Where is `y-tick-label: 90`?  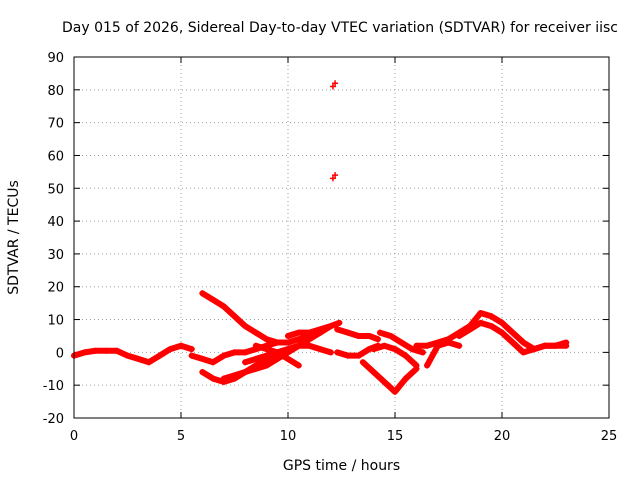
y-tick-label: 90 is located at coordinates (55, 58).